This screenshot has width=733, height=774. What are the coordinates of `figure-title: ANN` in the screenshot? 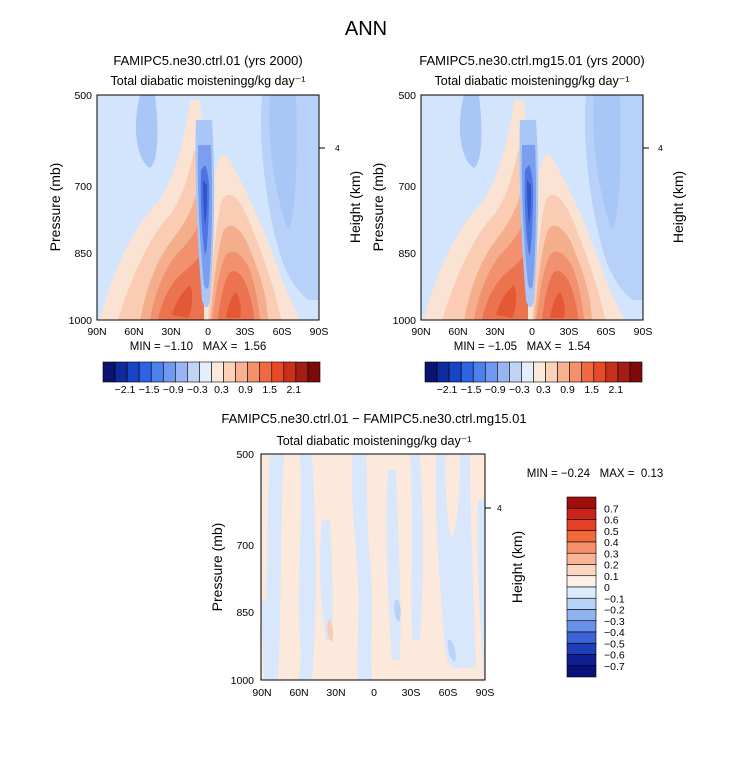 It's located at (366, 29).